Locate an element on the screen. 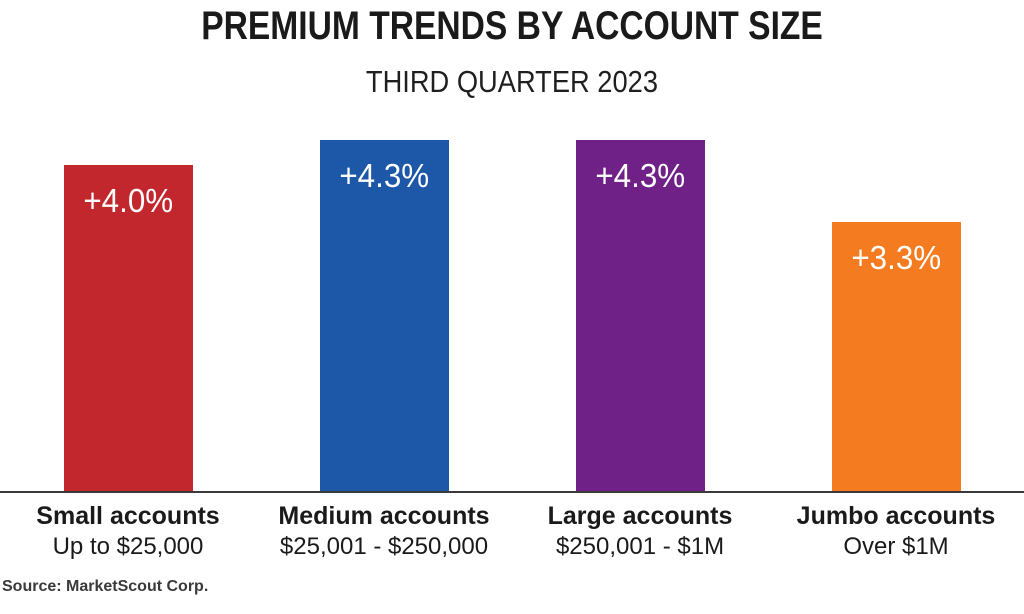 The width and height of the screenshot is (1024, 614). x-axis-line is located at coordinates (512, 492).